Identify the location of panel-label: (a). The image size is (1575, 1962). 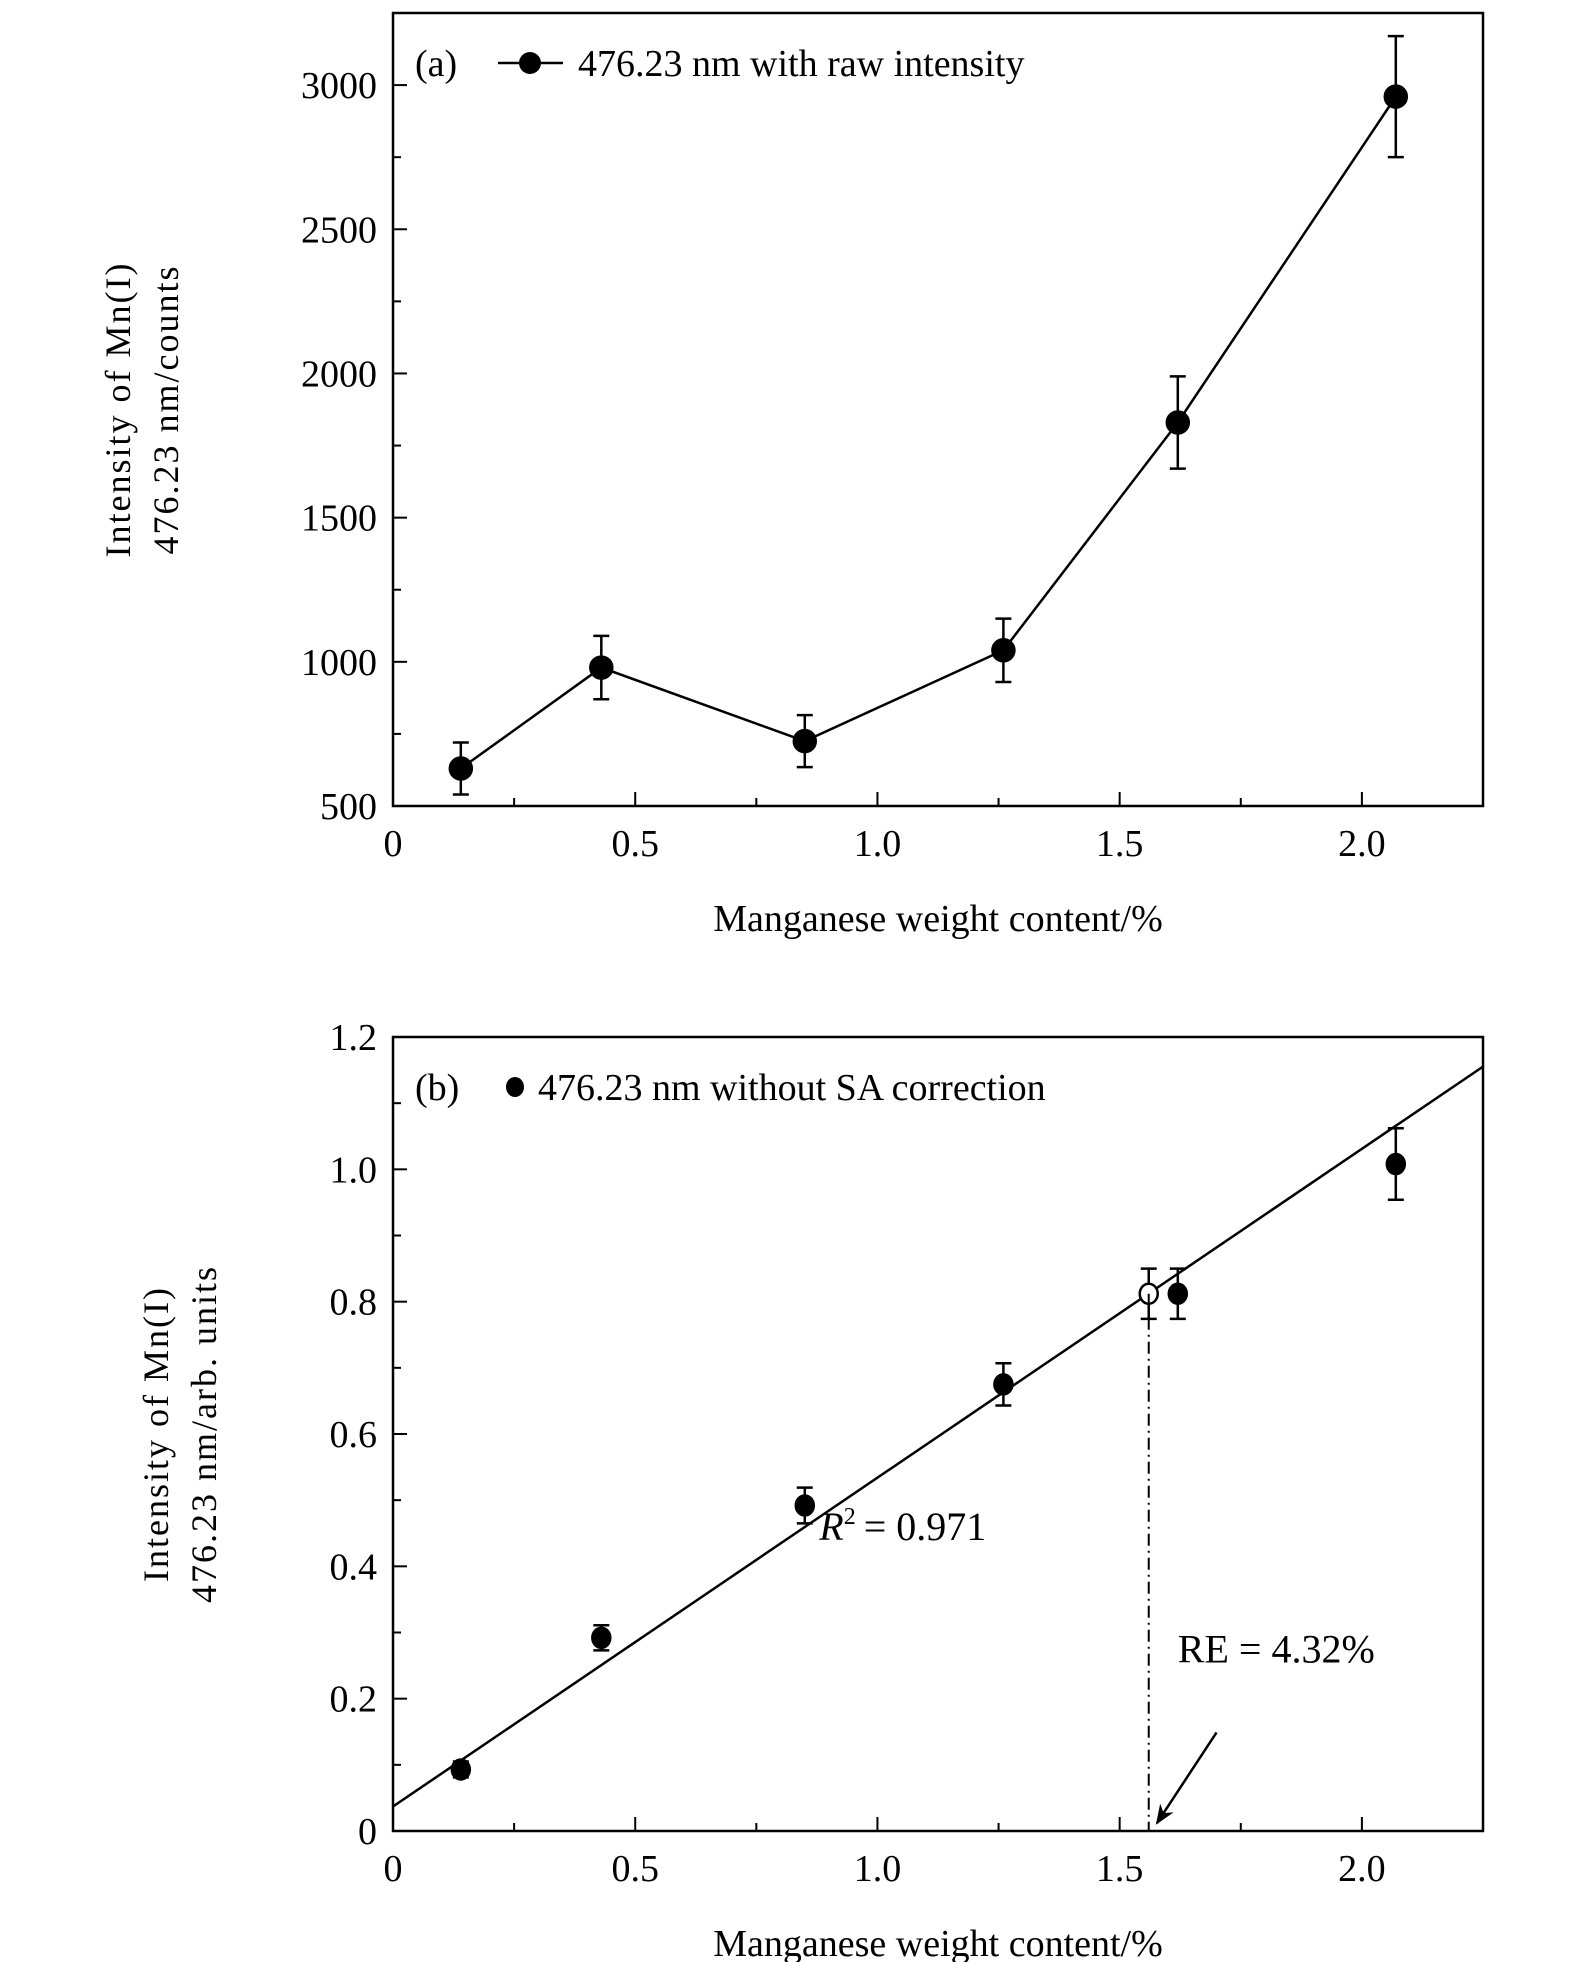
(436, 64).